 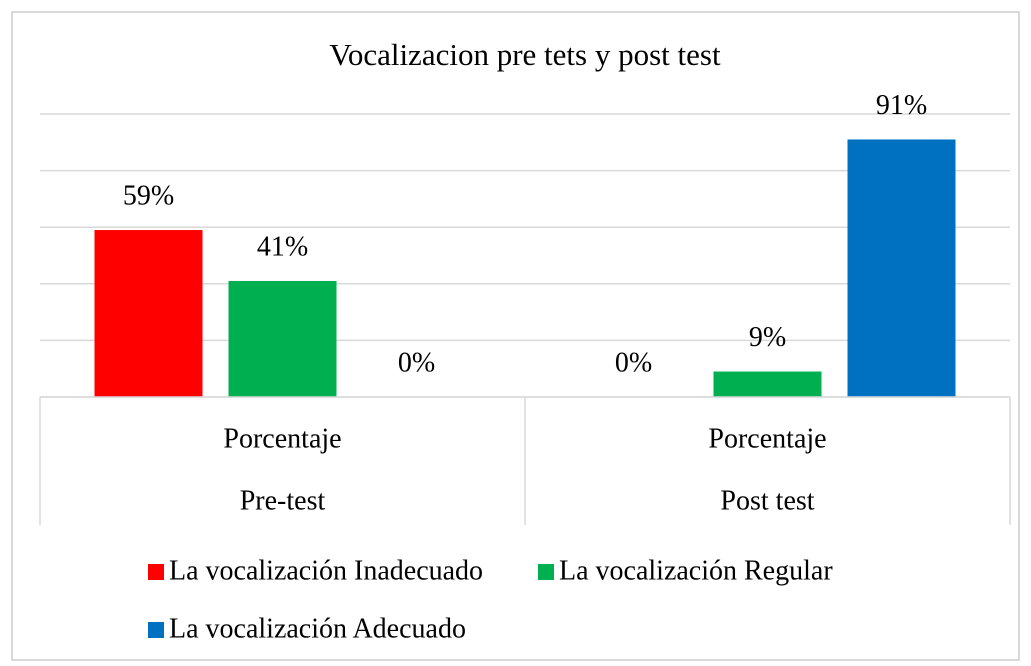 What do you see at coordinates (696, 570) in the screenshot?
I see `legend-label: La vocalización Regular` at bounding box center [696, 570].